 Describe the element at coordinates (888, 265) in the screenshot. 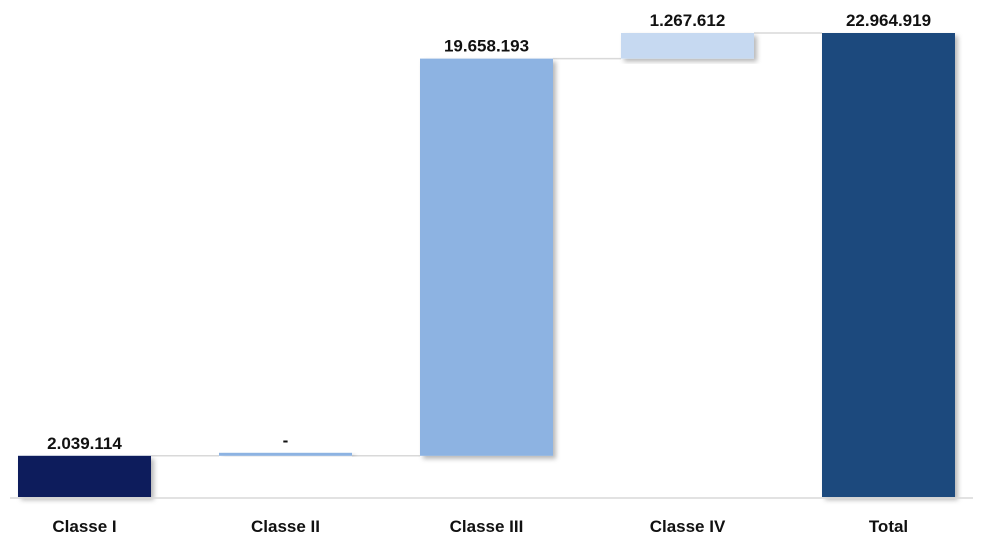

I see `bar-total` at that location.